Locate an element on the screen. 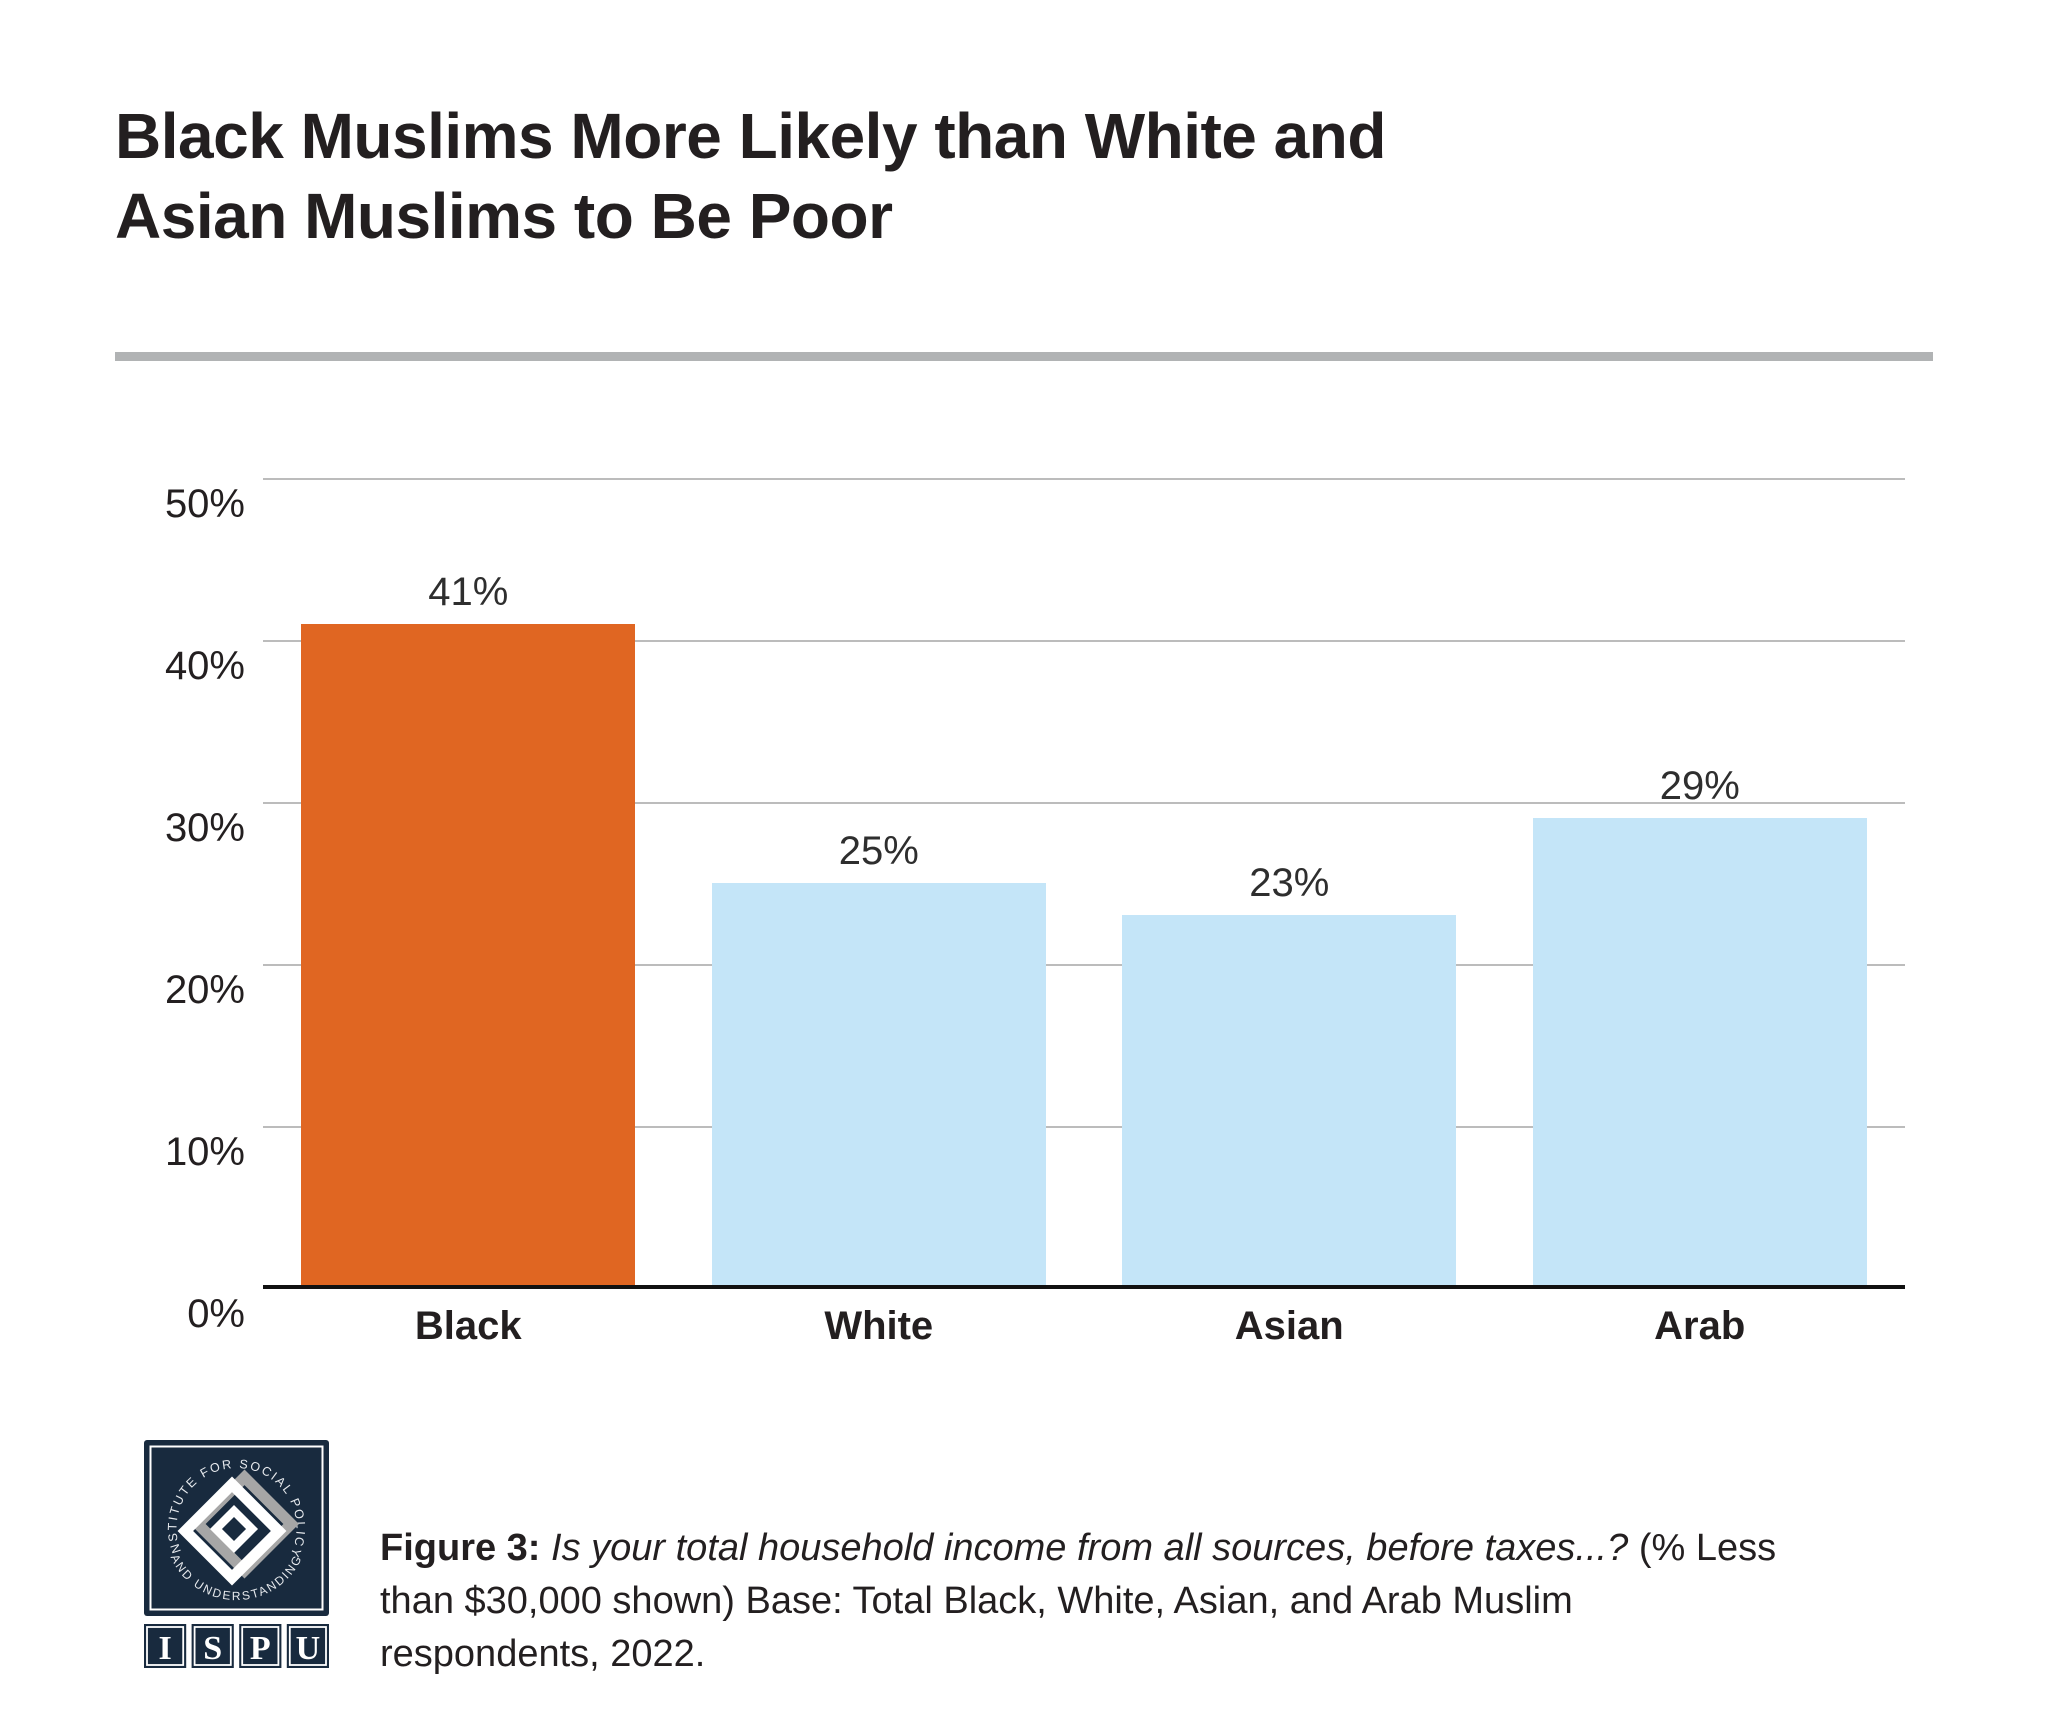  bar-slot-black: 41% is located at coordinates (468, 883).